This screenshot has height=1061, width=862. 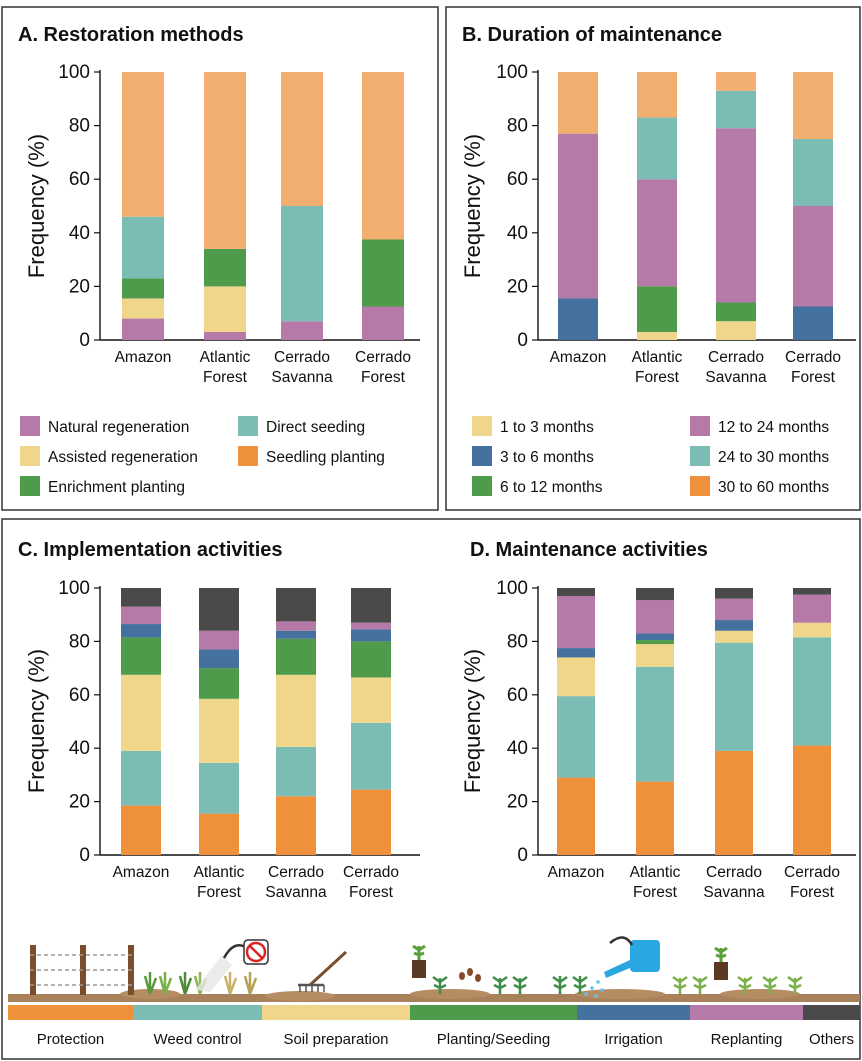 I want to click on panel-c-y-tick-label: 60, so click(x=79, y=695).